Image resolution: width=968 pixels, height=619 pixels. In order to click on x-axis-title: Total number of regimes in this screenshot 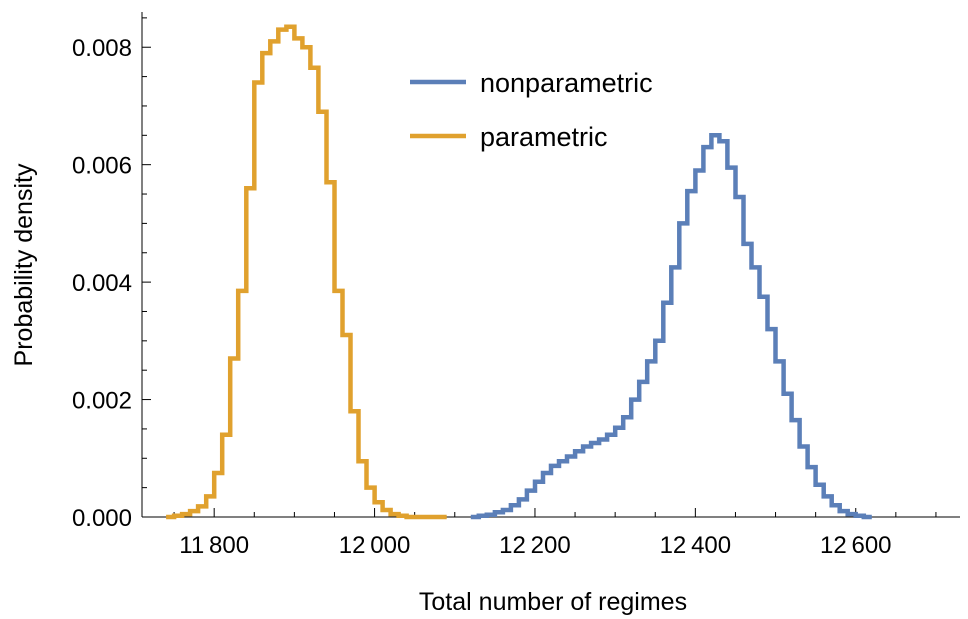, I will do `click(553, 602)`.